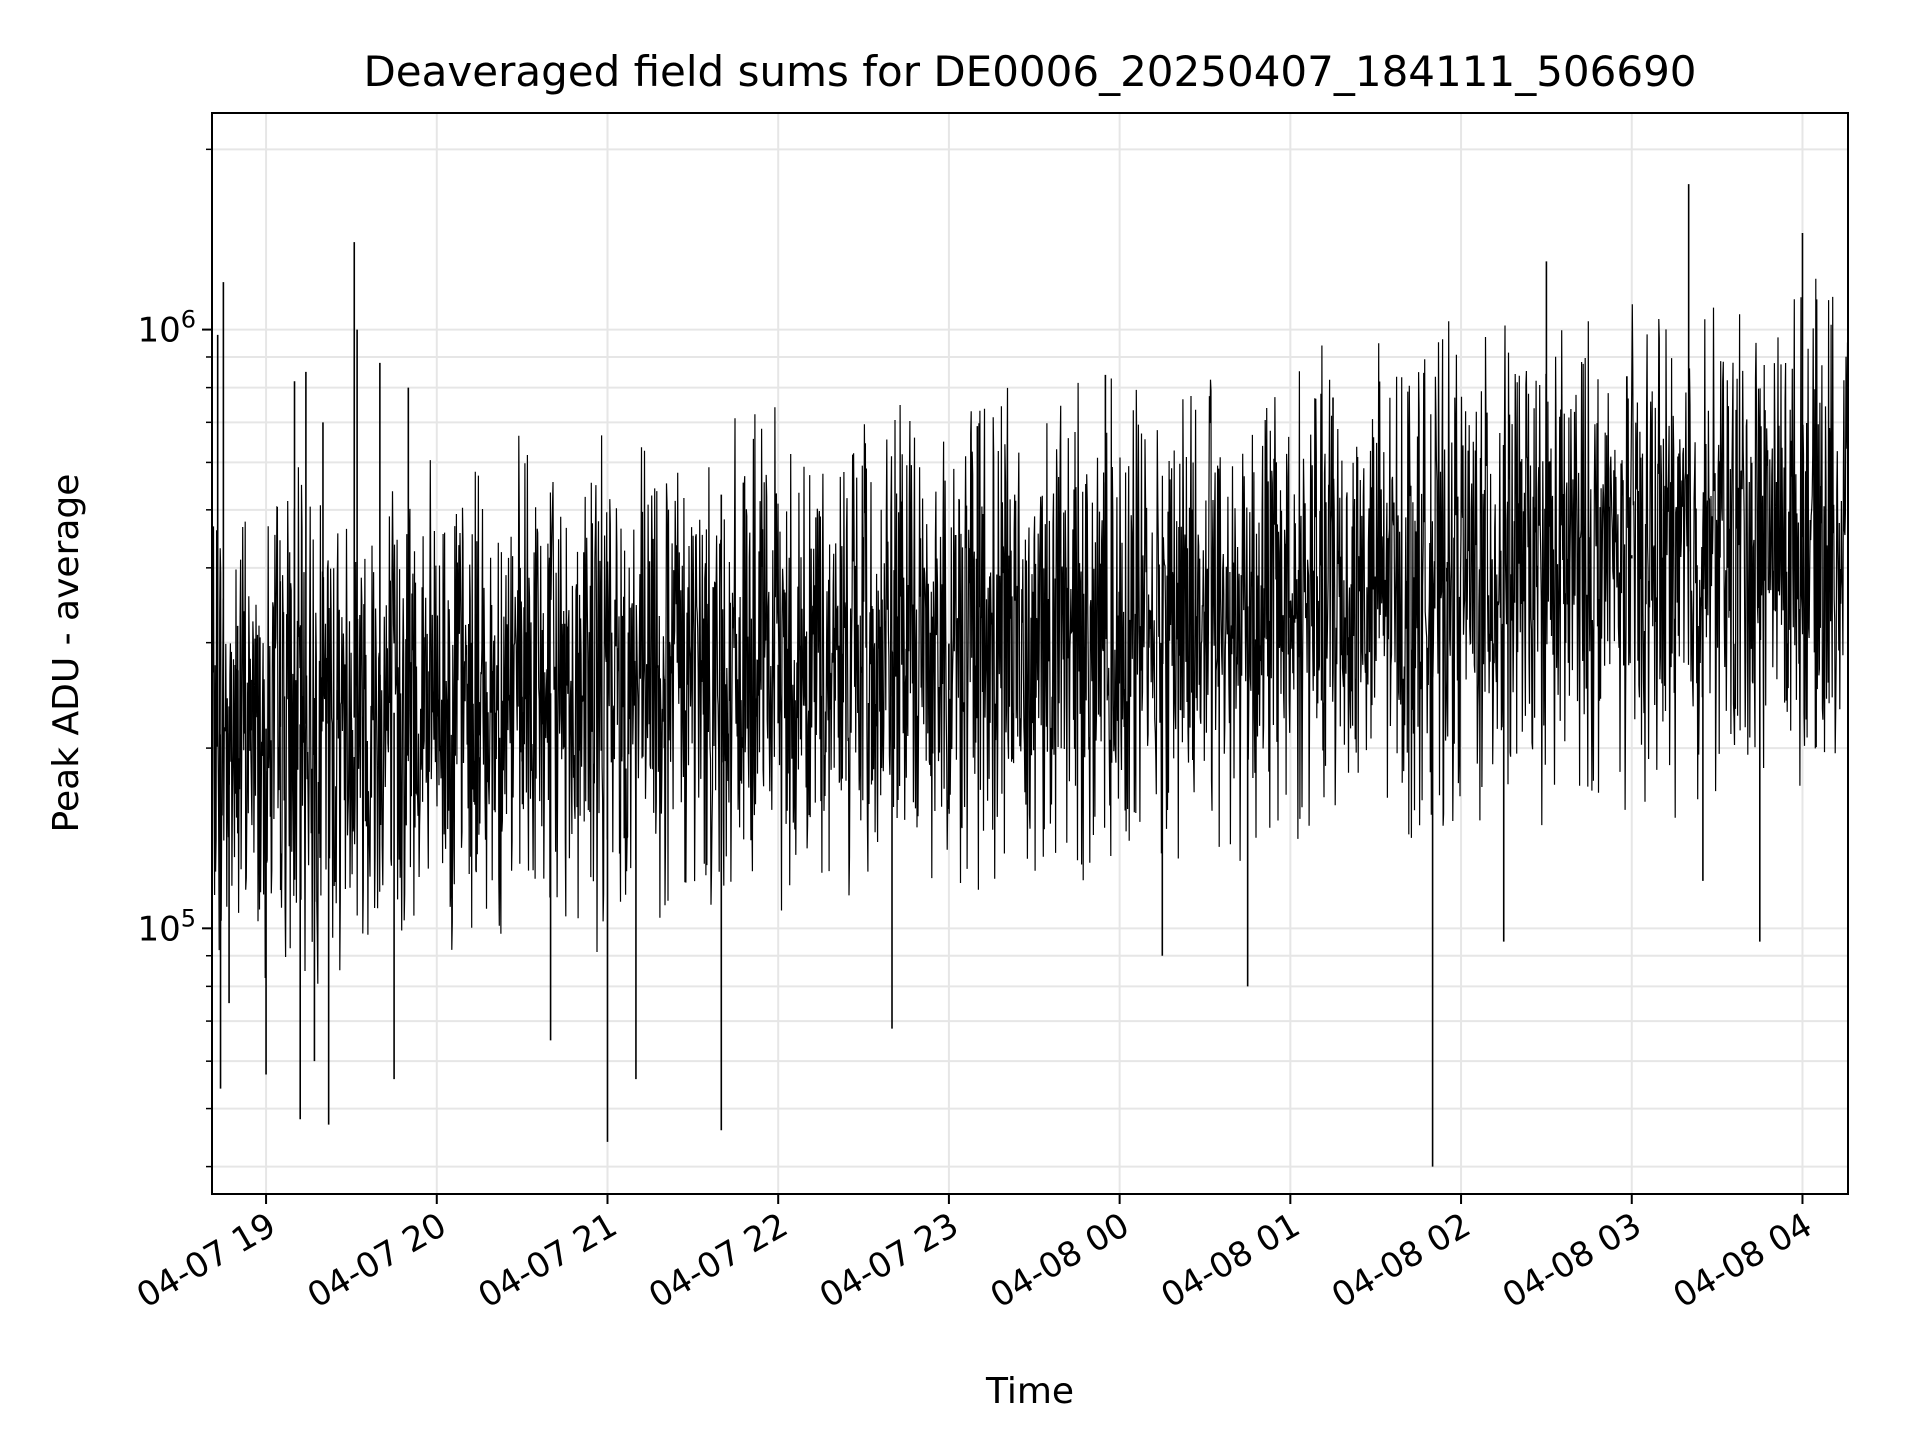 Image resolution: width=1920 pixels, height=1440 pixels. I want to click on y-axis-label: Peak ADU - average, so click(66, 653).